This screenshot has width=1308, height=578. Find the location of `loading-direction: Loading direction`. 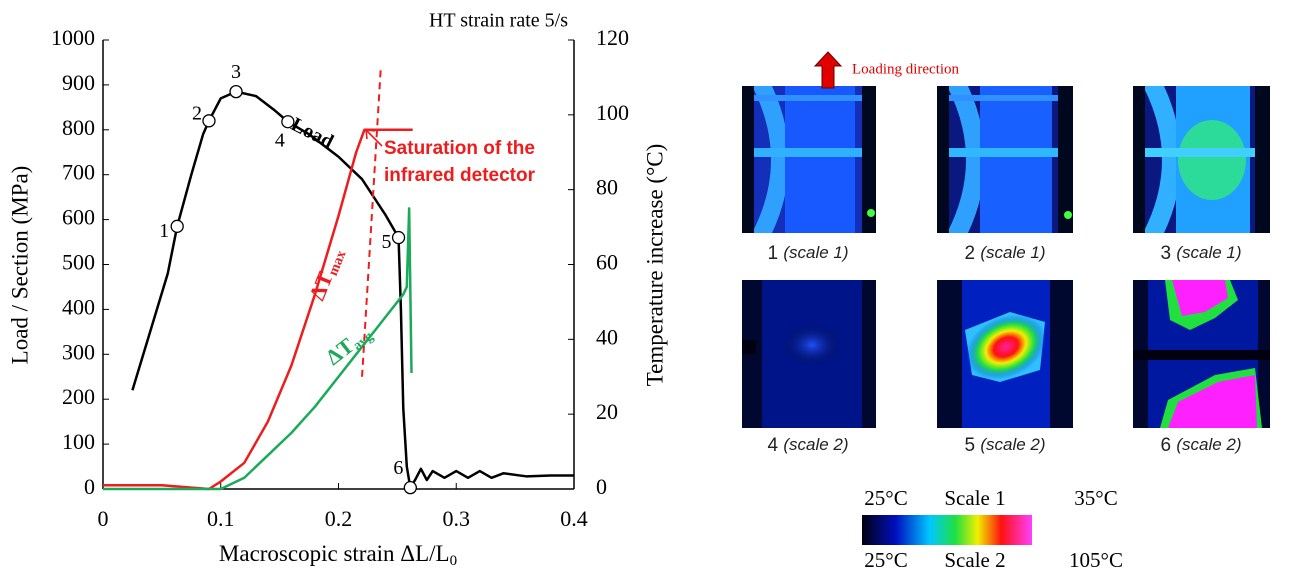

loading-direction: Loading direction is located at coordinates (906, 69).